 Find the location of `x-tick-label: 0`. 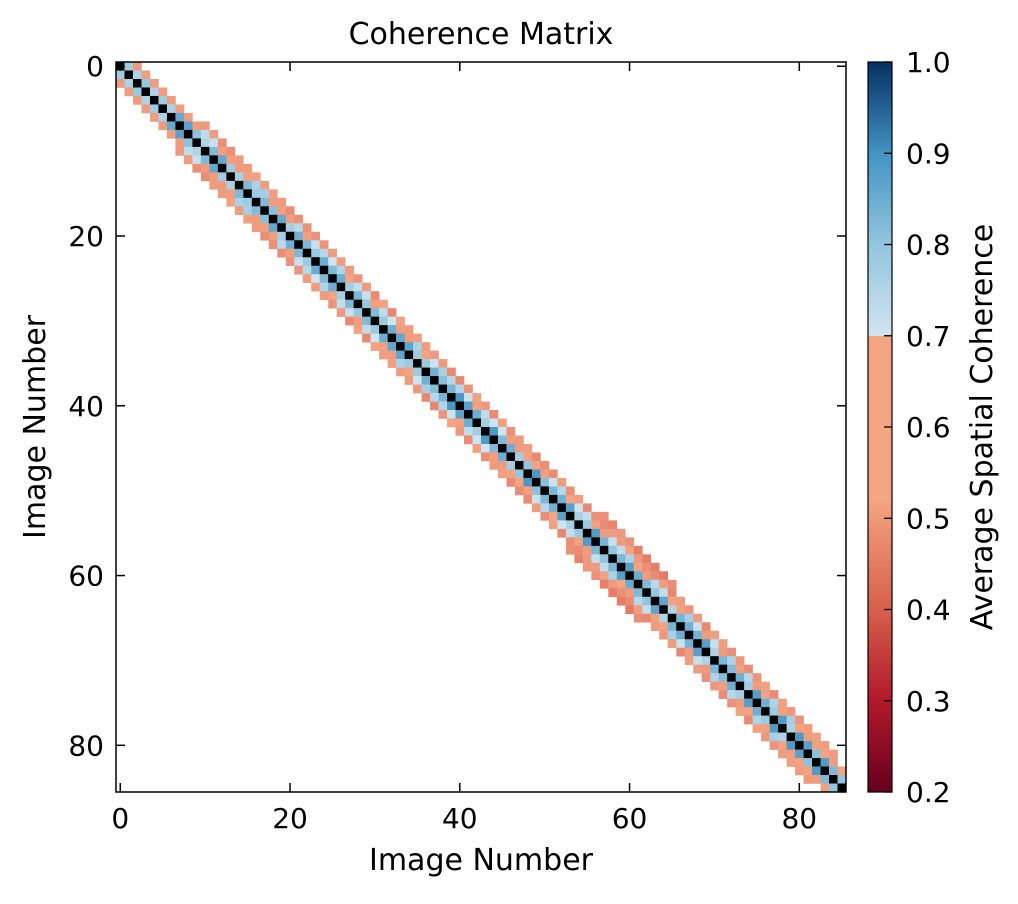

x-tick-label: 0 is located at coordinates (120, 818).